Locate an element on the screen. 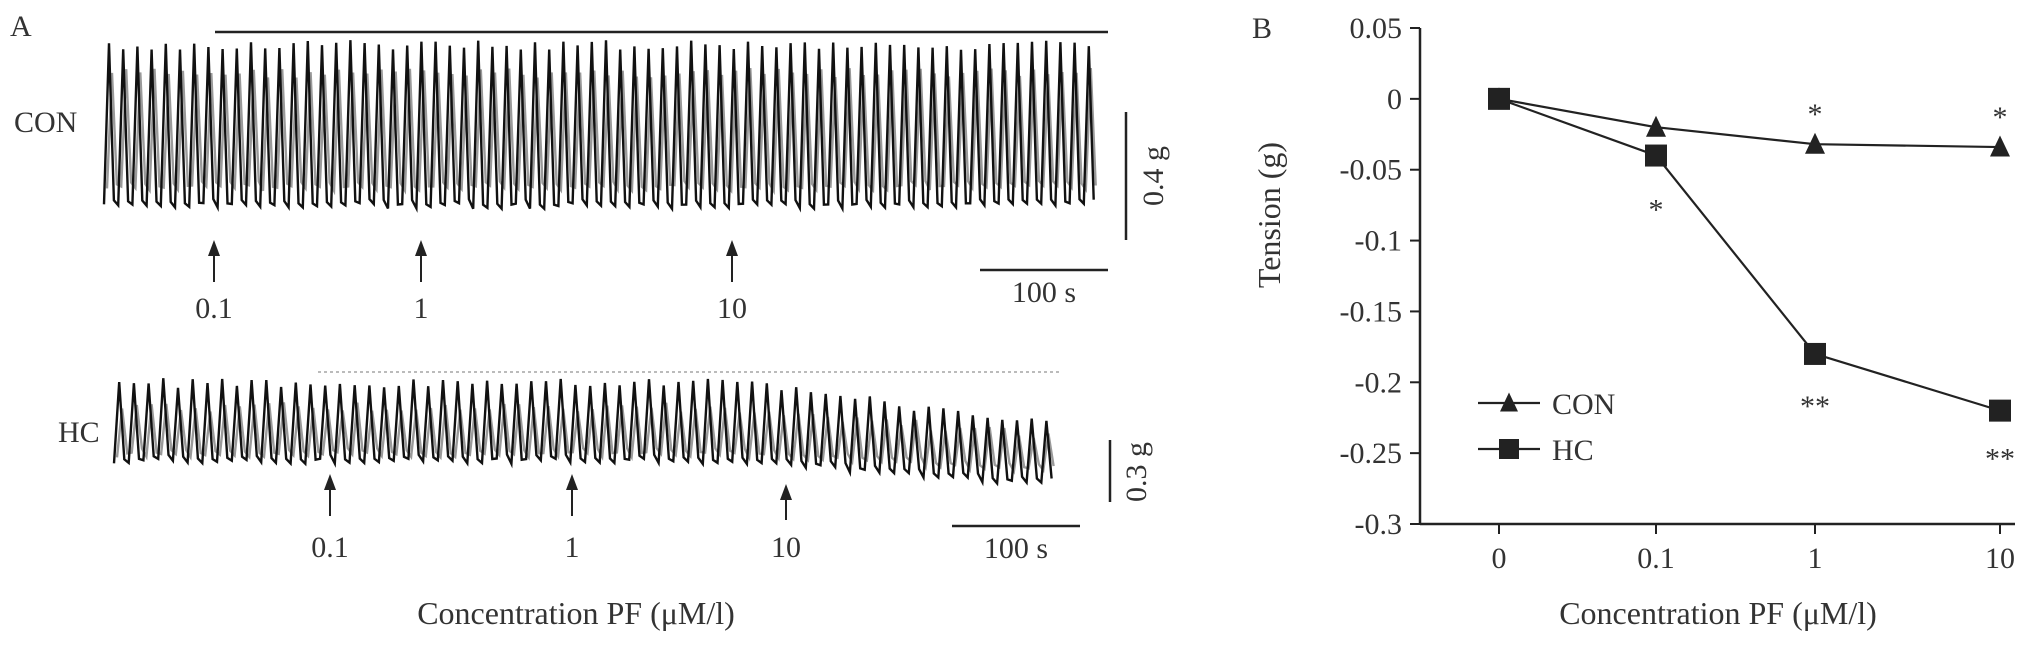  series-line-con is located at coordinates (1749, 123).